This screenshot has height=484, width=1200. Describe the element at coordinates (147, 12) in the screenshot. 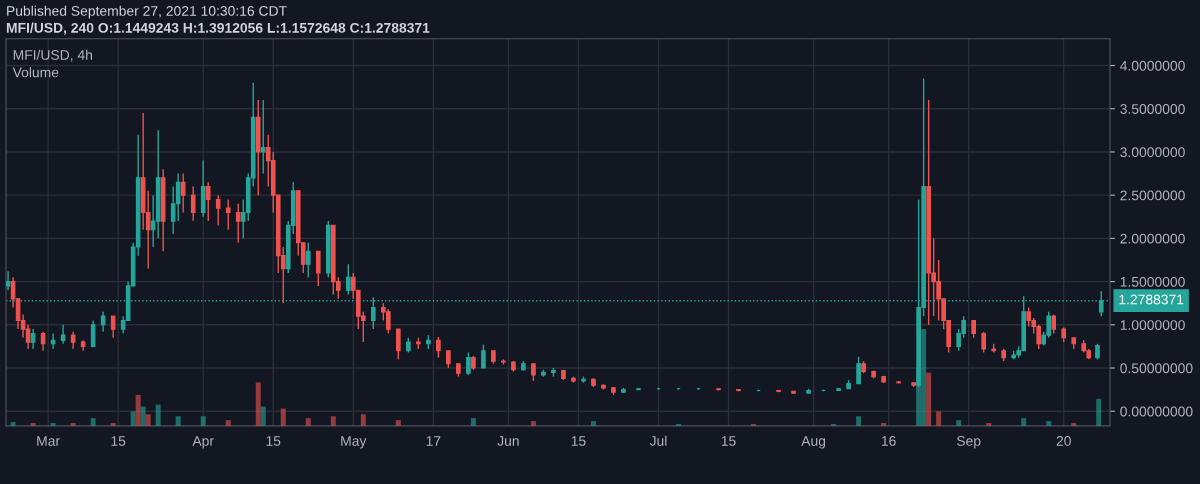

I see `chart-title: Published September 27, 2021 10:30:16 CDT` at that location.